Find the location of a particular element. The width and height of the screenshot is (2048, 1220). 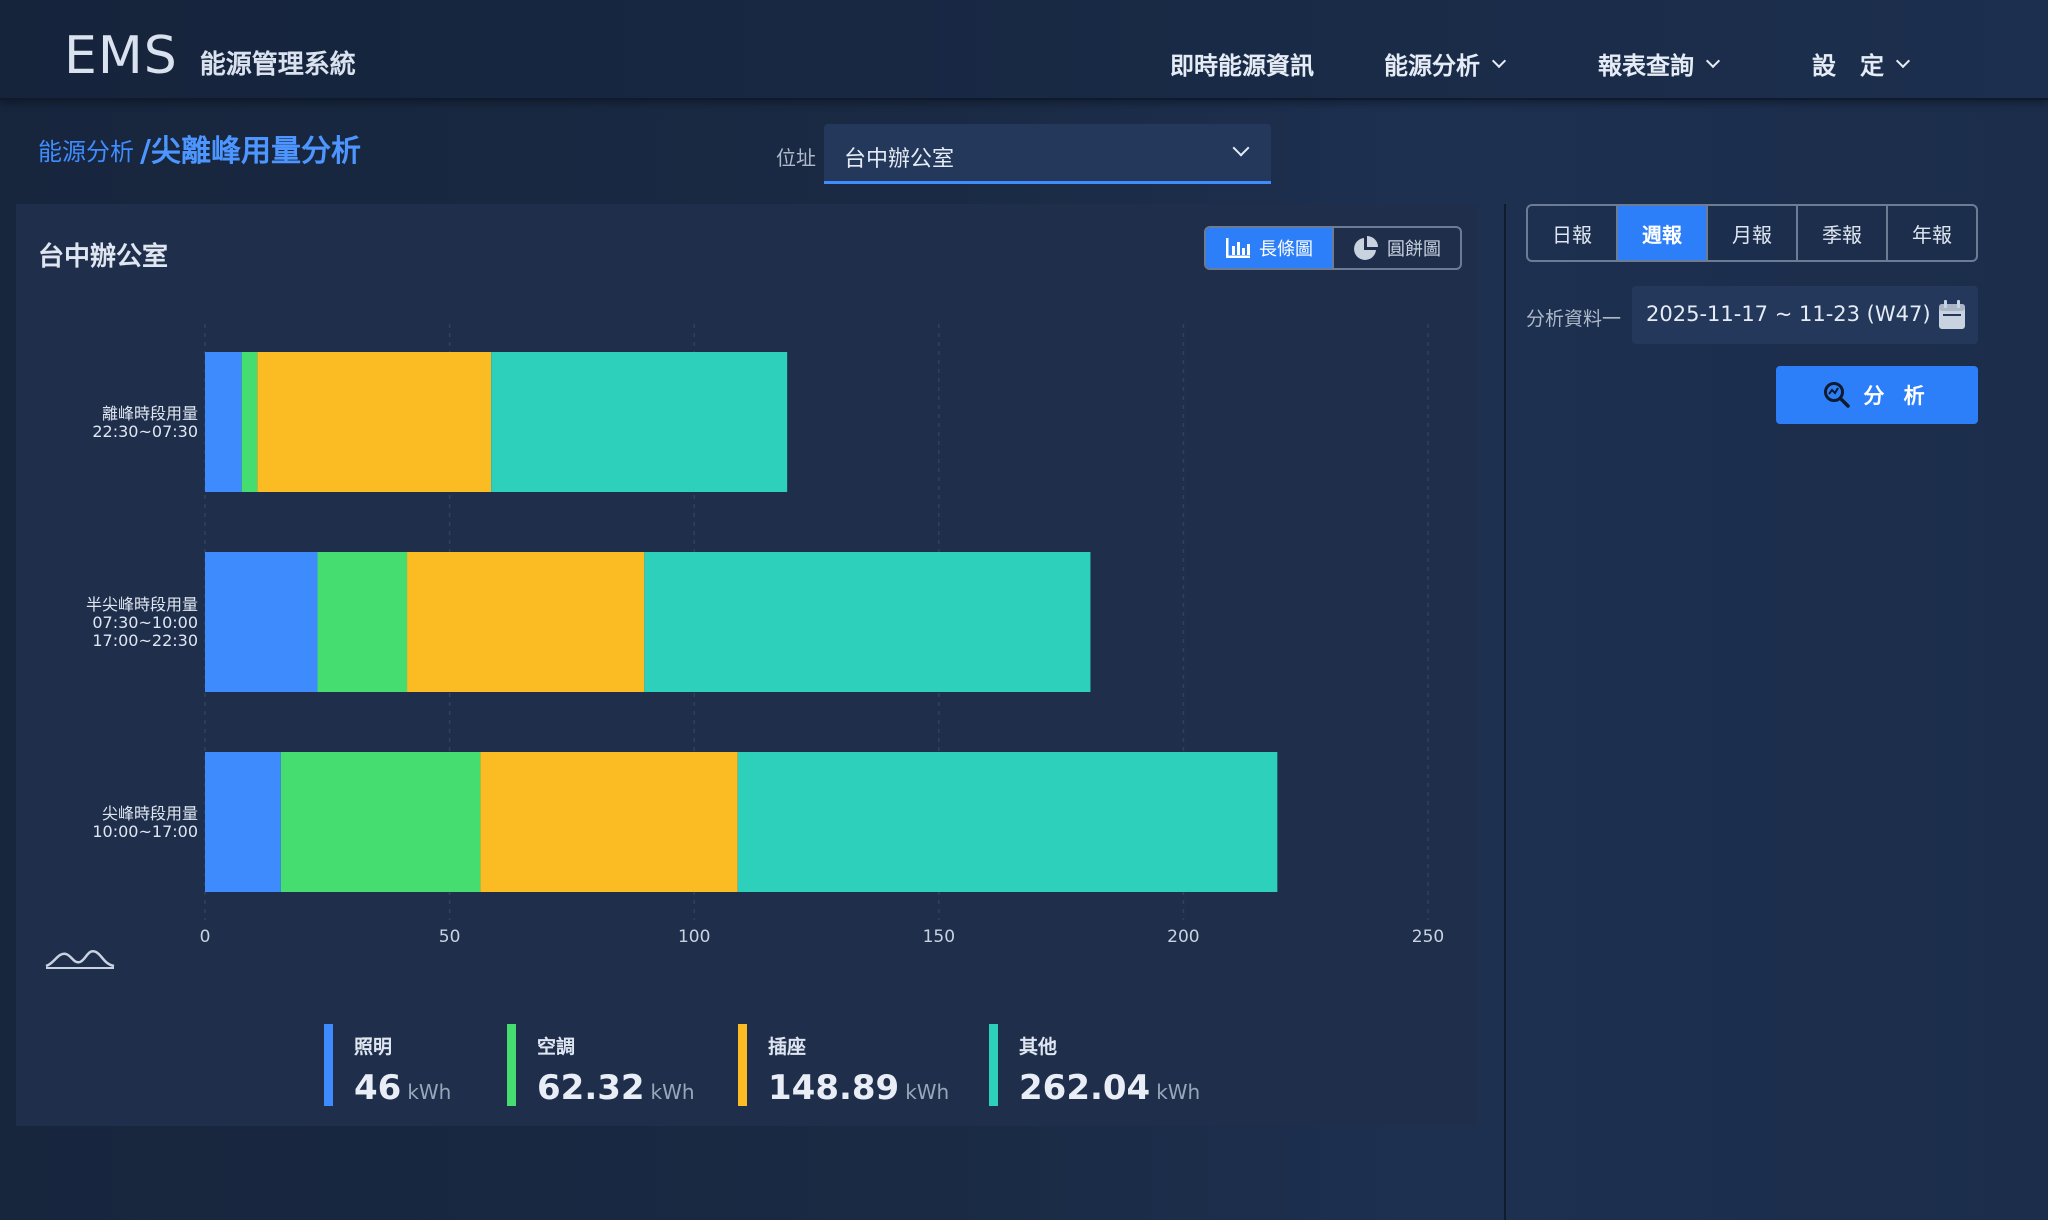

breadcrumb-parent-link: 能源分析 is located at coordinates (86, 152).